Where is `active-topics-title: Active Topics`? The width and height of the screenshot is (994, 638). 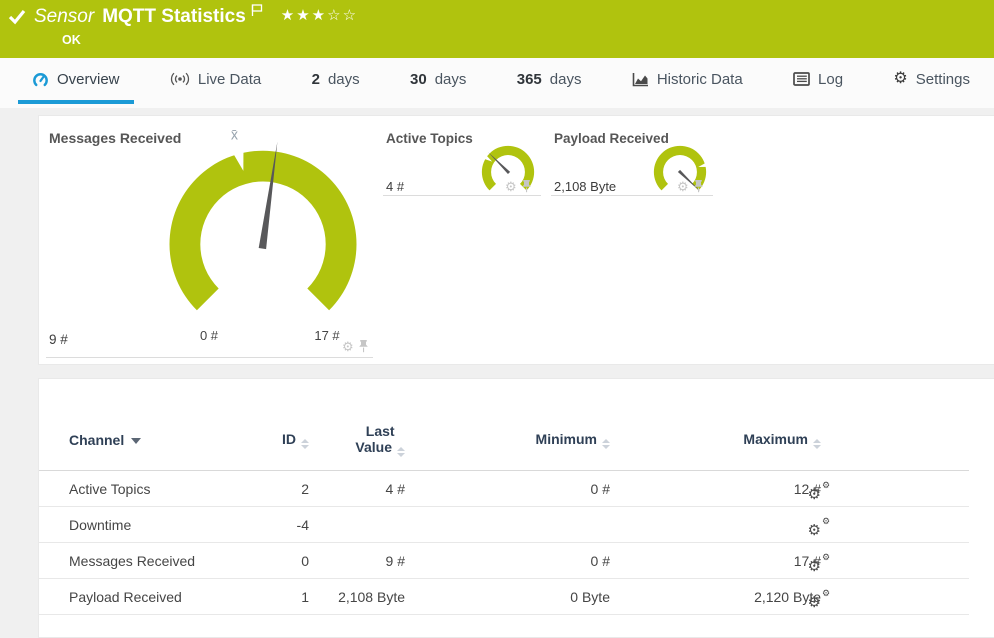
active-topics-title: Active Topics is located at coordinates (429, 138).